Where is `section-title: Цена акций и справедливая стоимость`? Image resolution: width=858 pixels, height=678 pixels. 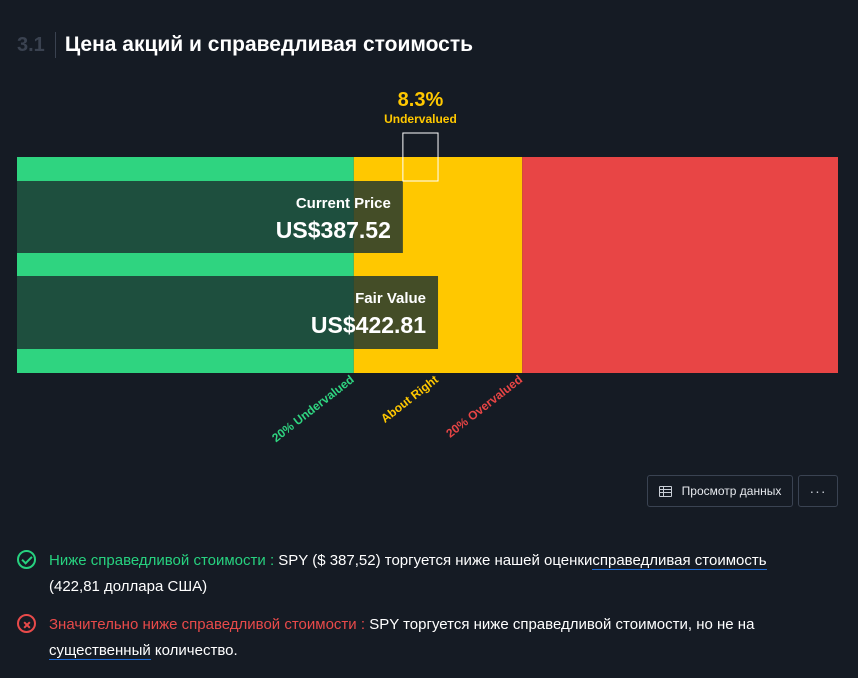
section-title: Цена акций и справедливая стоимость is located at coordinates (269, 44).